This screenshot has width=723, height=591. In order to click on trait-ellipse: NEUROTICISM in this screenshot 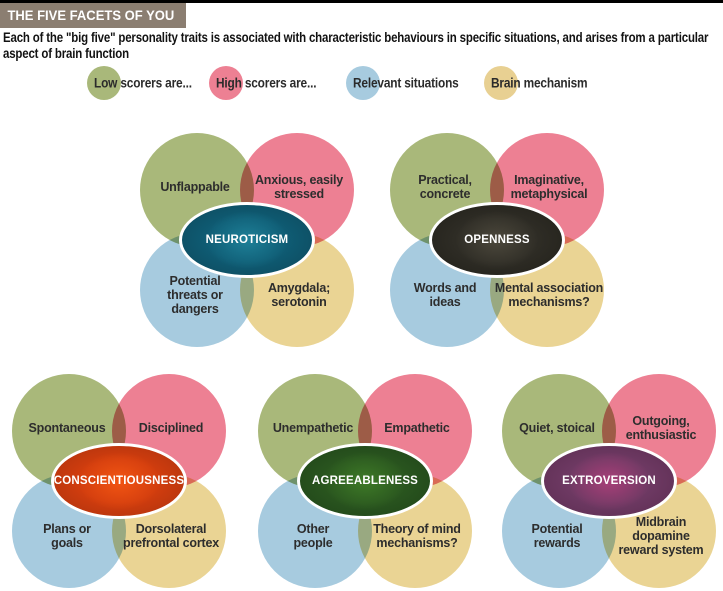, I will do `click(247, 240)`.